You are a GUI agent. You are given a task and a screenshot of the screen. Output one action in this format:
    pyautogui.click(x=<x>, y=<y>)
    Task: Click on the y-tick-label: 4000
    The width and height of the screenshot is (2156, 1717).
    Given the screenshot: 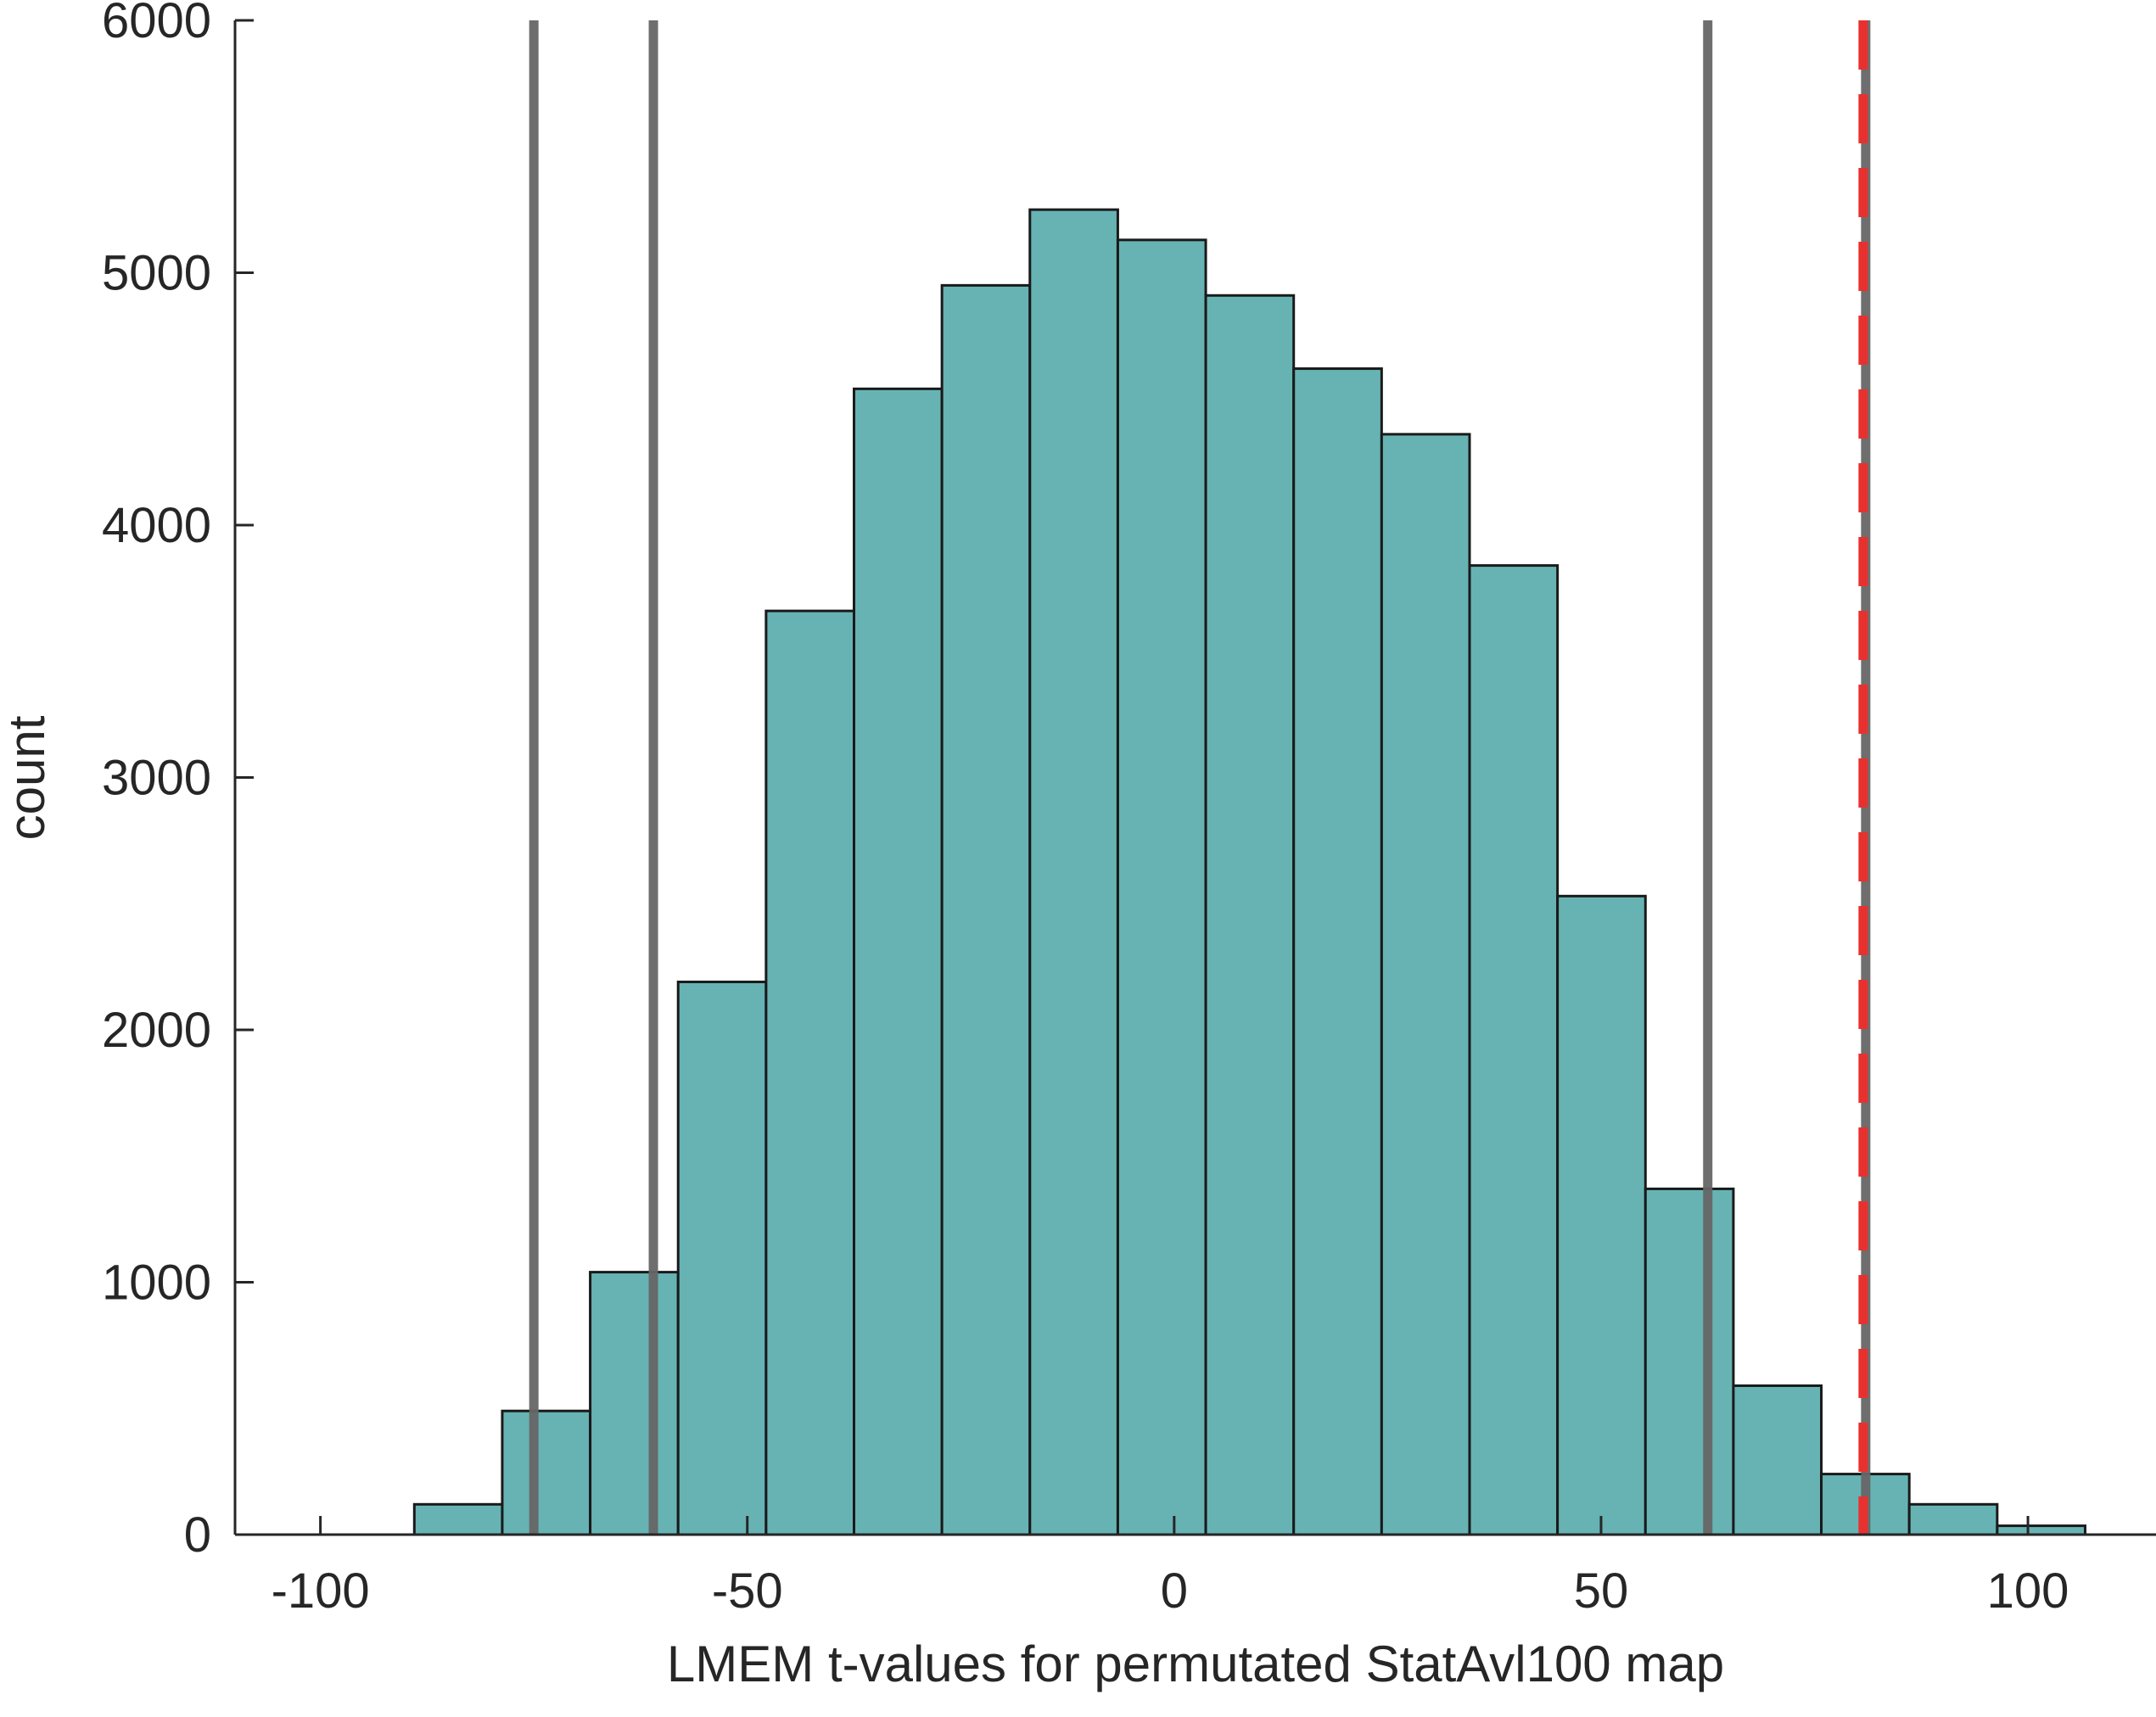 What is the action you would take?
    pyautogui.click(x=157, y=526)
    